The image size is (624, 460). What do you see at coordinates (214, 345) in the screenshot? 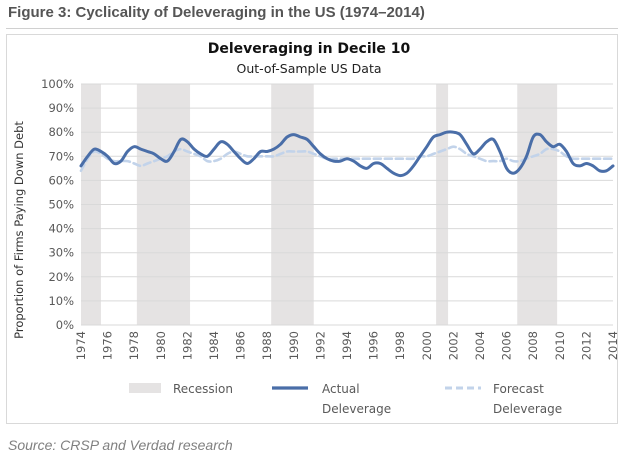
I see `x-tick-label: 1984` at bounding box center [214, 345].